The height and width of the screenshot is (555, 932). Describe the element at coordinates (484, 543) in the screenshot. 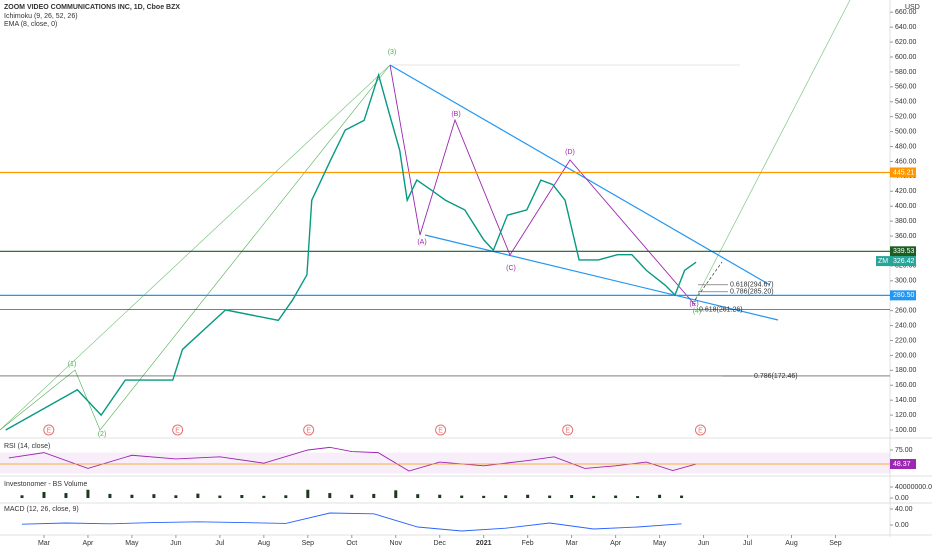

I see `x-tick-label: 2021` at that location.